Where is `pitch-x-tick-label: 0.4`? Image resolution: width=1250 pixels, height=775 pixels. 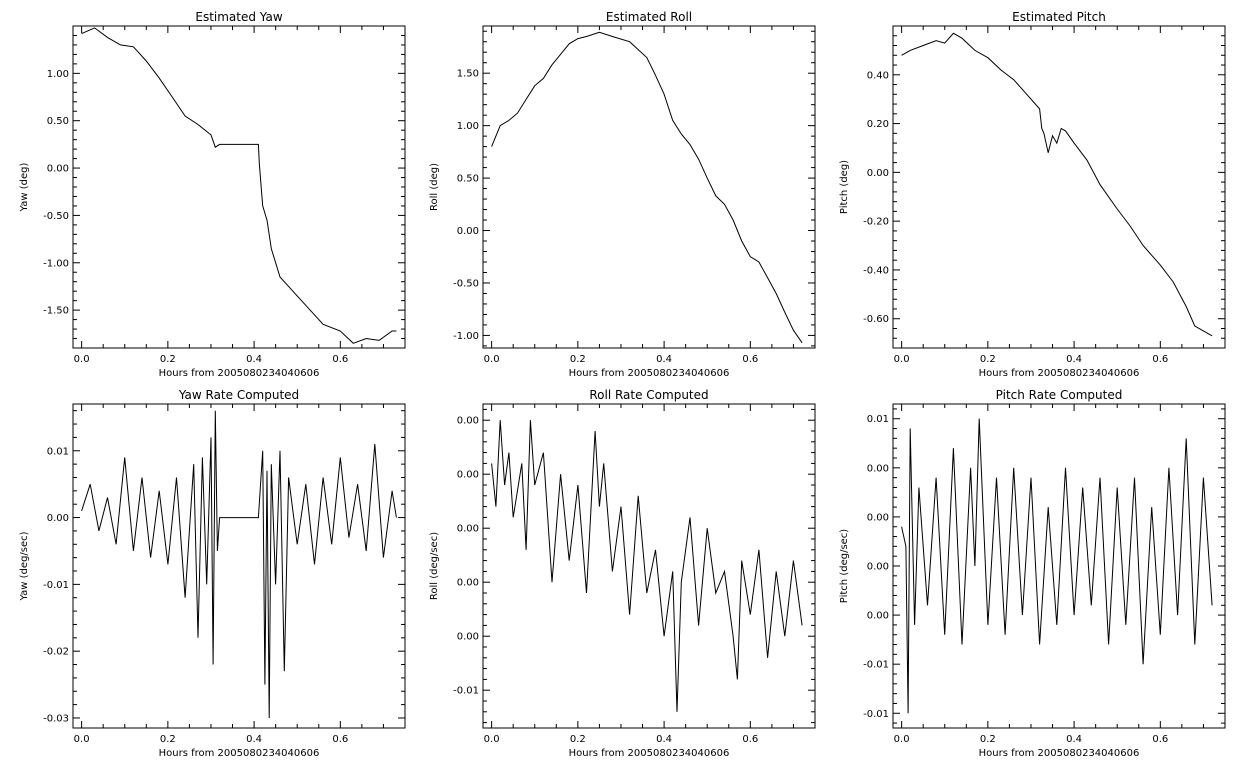 pitch-x-tick-label: 0.4 is located at coordinates (1074, 359).